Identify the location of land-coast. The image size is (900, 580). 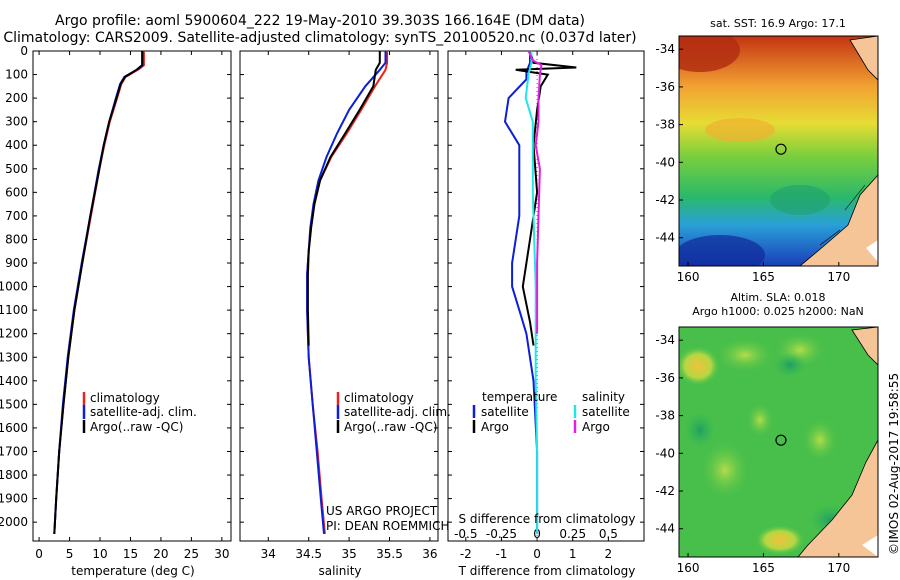
(838, 220).